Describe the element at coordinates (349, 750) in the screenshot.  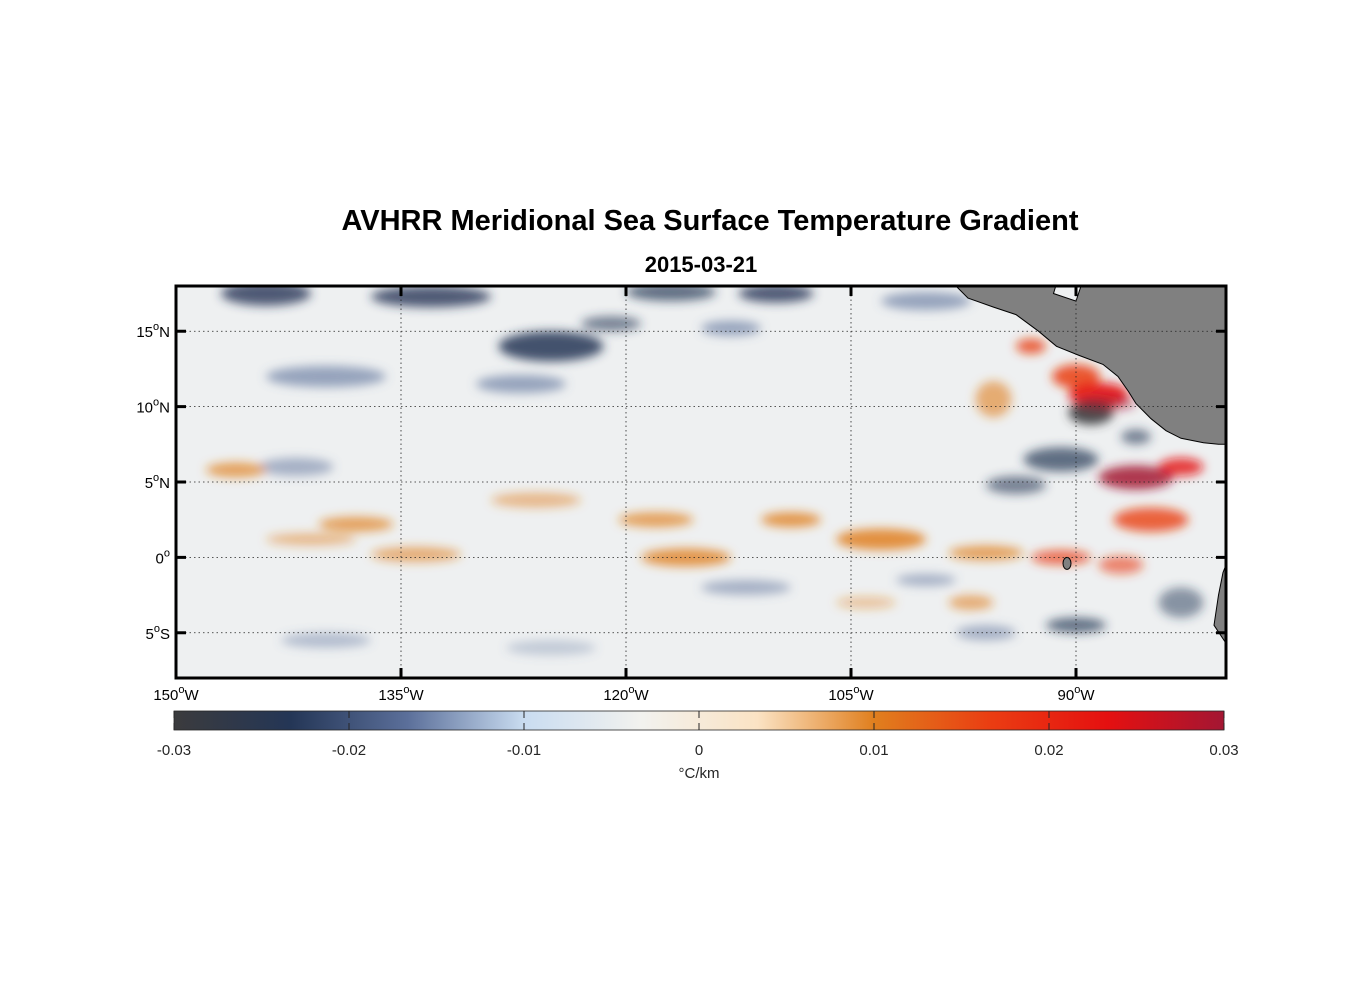
I see `colorbar-tick-label: -0.02` at that location.